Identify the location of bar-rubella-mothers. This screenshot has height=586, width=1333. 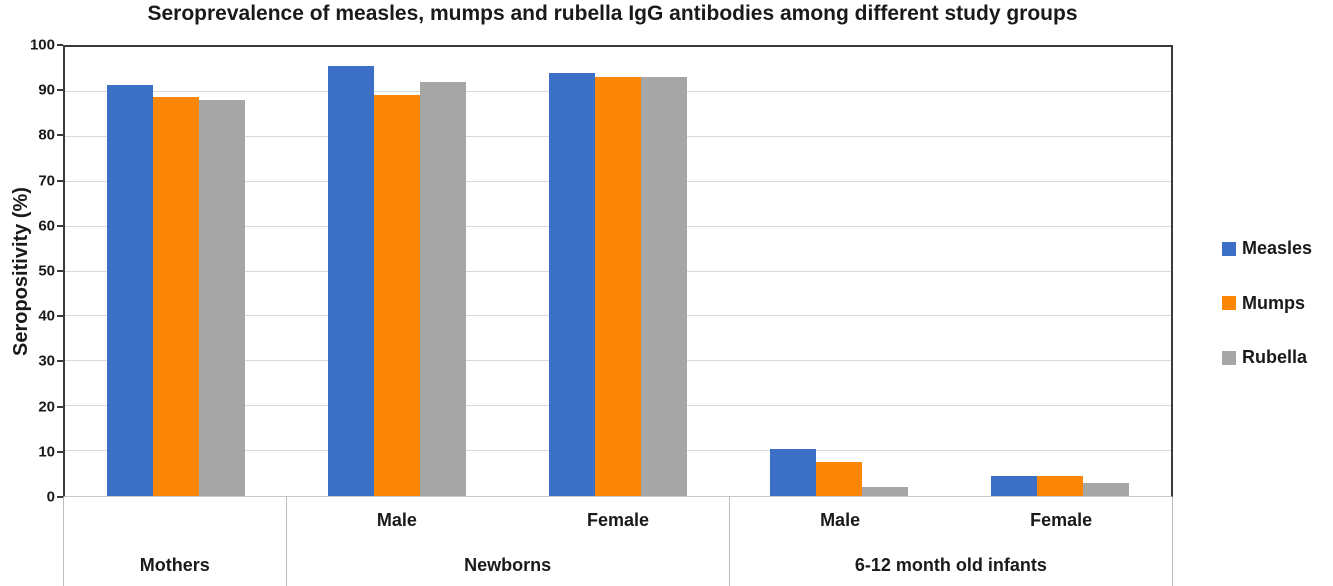
(221, 298).